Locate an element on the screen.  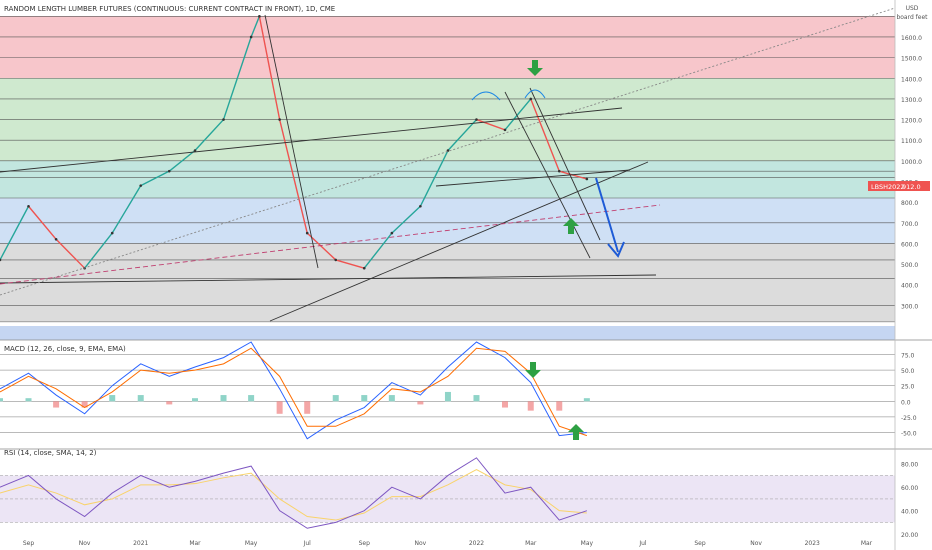
price-tick-label: 1400.0 is located at coordinates (911, 79).